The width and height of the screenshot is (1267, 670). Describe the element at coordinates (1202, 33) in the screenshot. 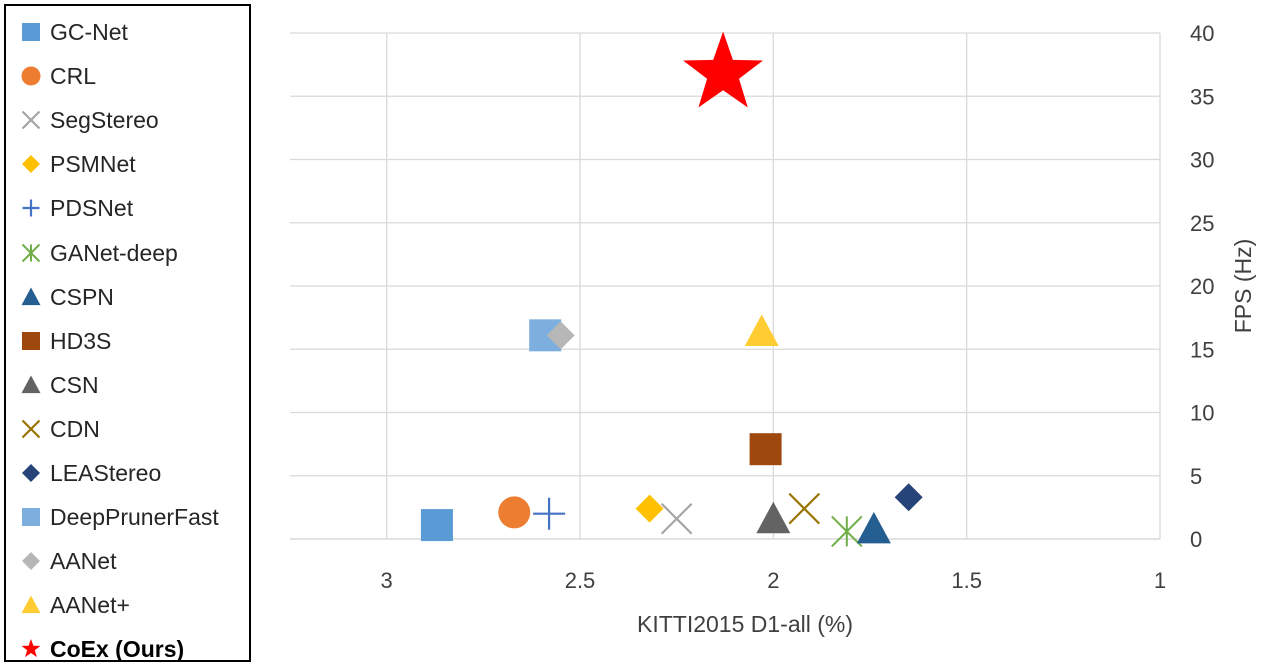

I see `y-tick-label: 40` at that location.